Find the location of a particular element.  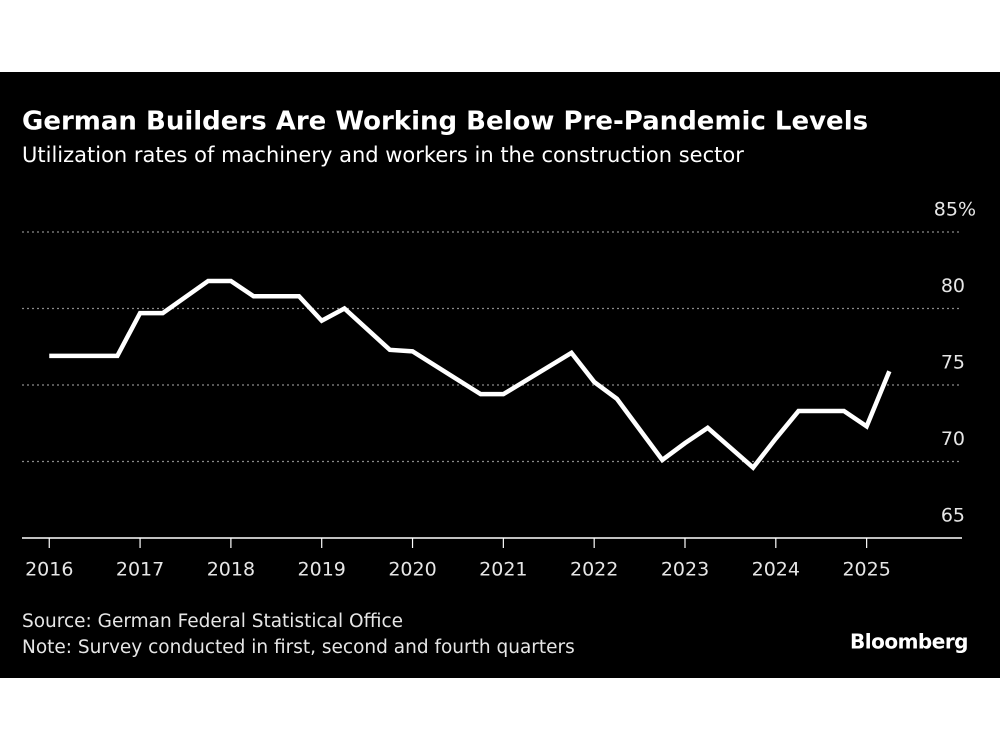

x-tick-label: 2018 is located at coordinates (231, 570).